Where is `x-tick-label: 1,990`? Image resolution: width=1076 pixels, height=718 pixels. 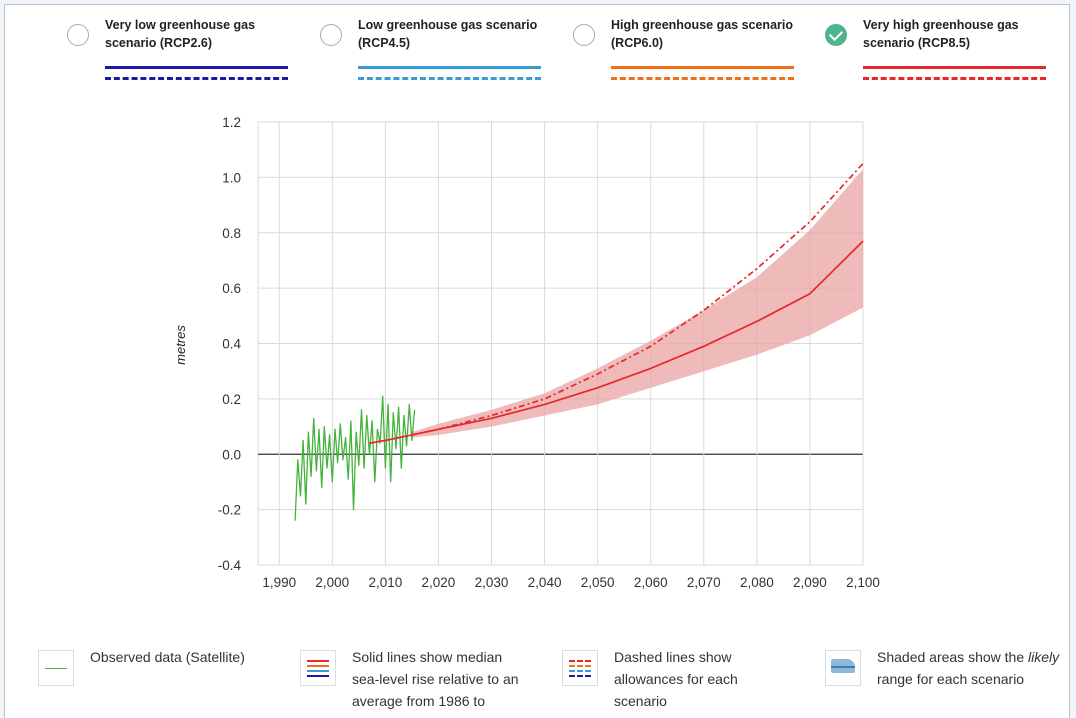
x-tick-label: 1,990 is located at coordinates (279, 582).